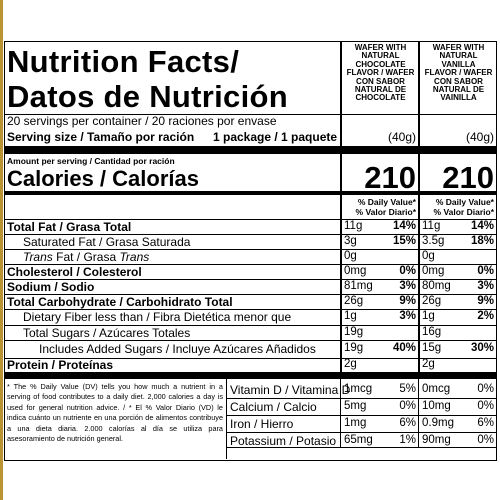 The width and height of the screenshot is (500, 500). Describe the element at coordinates (355, 423) in the screenshot. I see `amount: 1mg` at that location.